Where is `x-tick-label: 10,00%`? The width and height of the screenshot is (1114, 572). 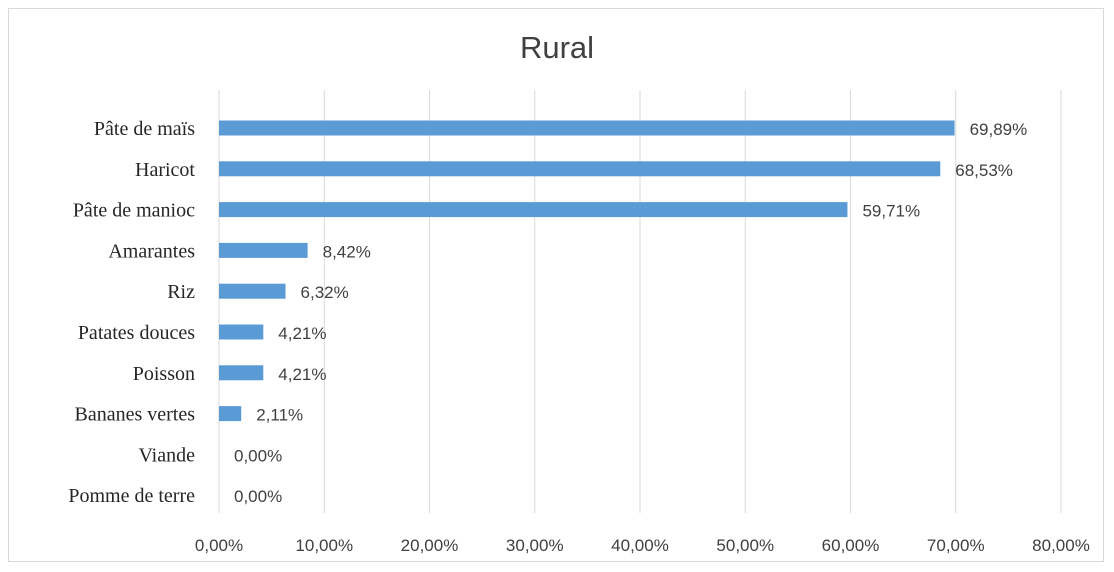 x-tick-label: 10,00% is located at coordinates (324, 545).